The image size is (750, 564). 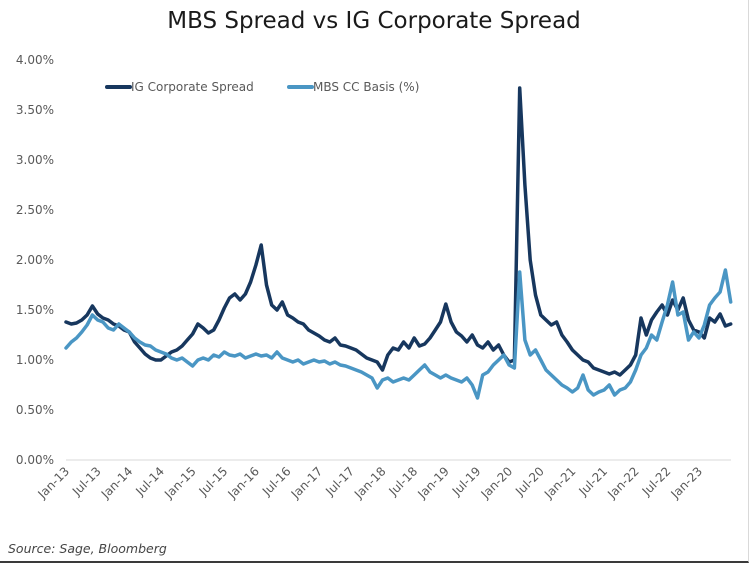 I want to click on x-tick-label: Jan-18, so click(x=370, y=483).